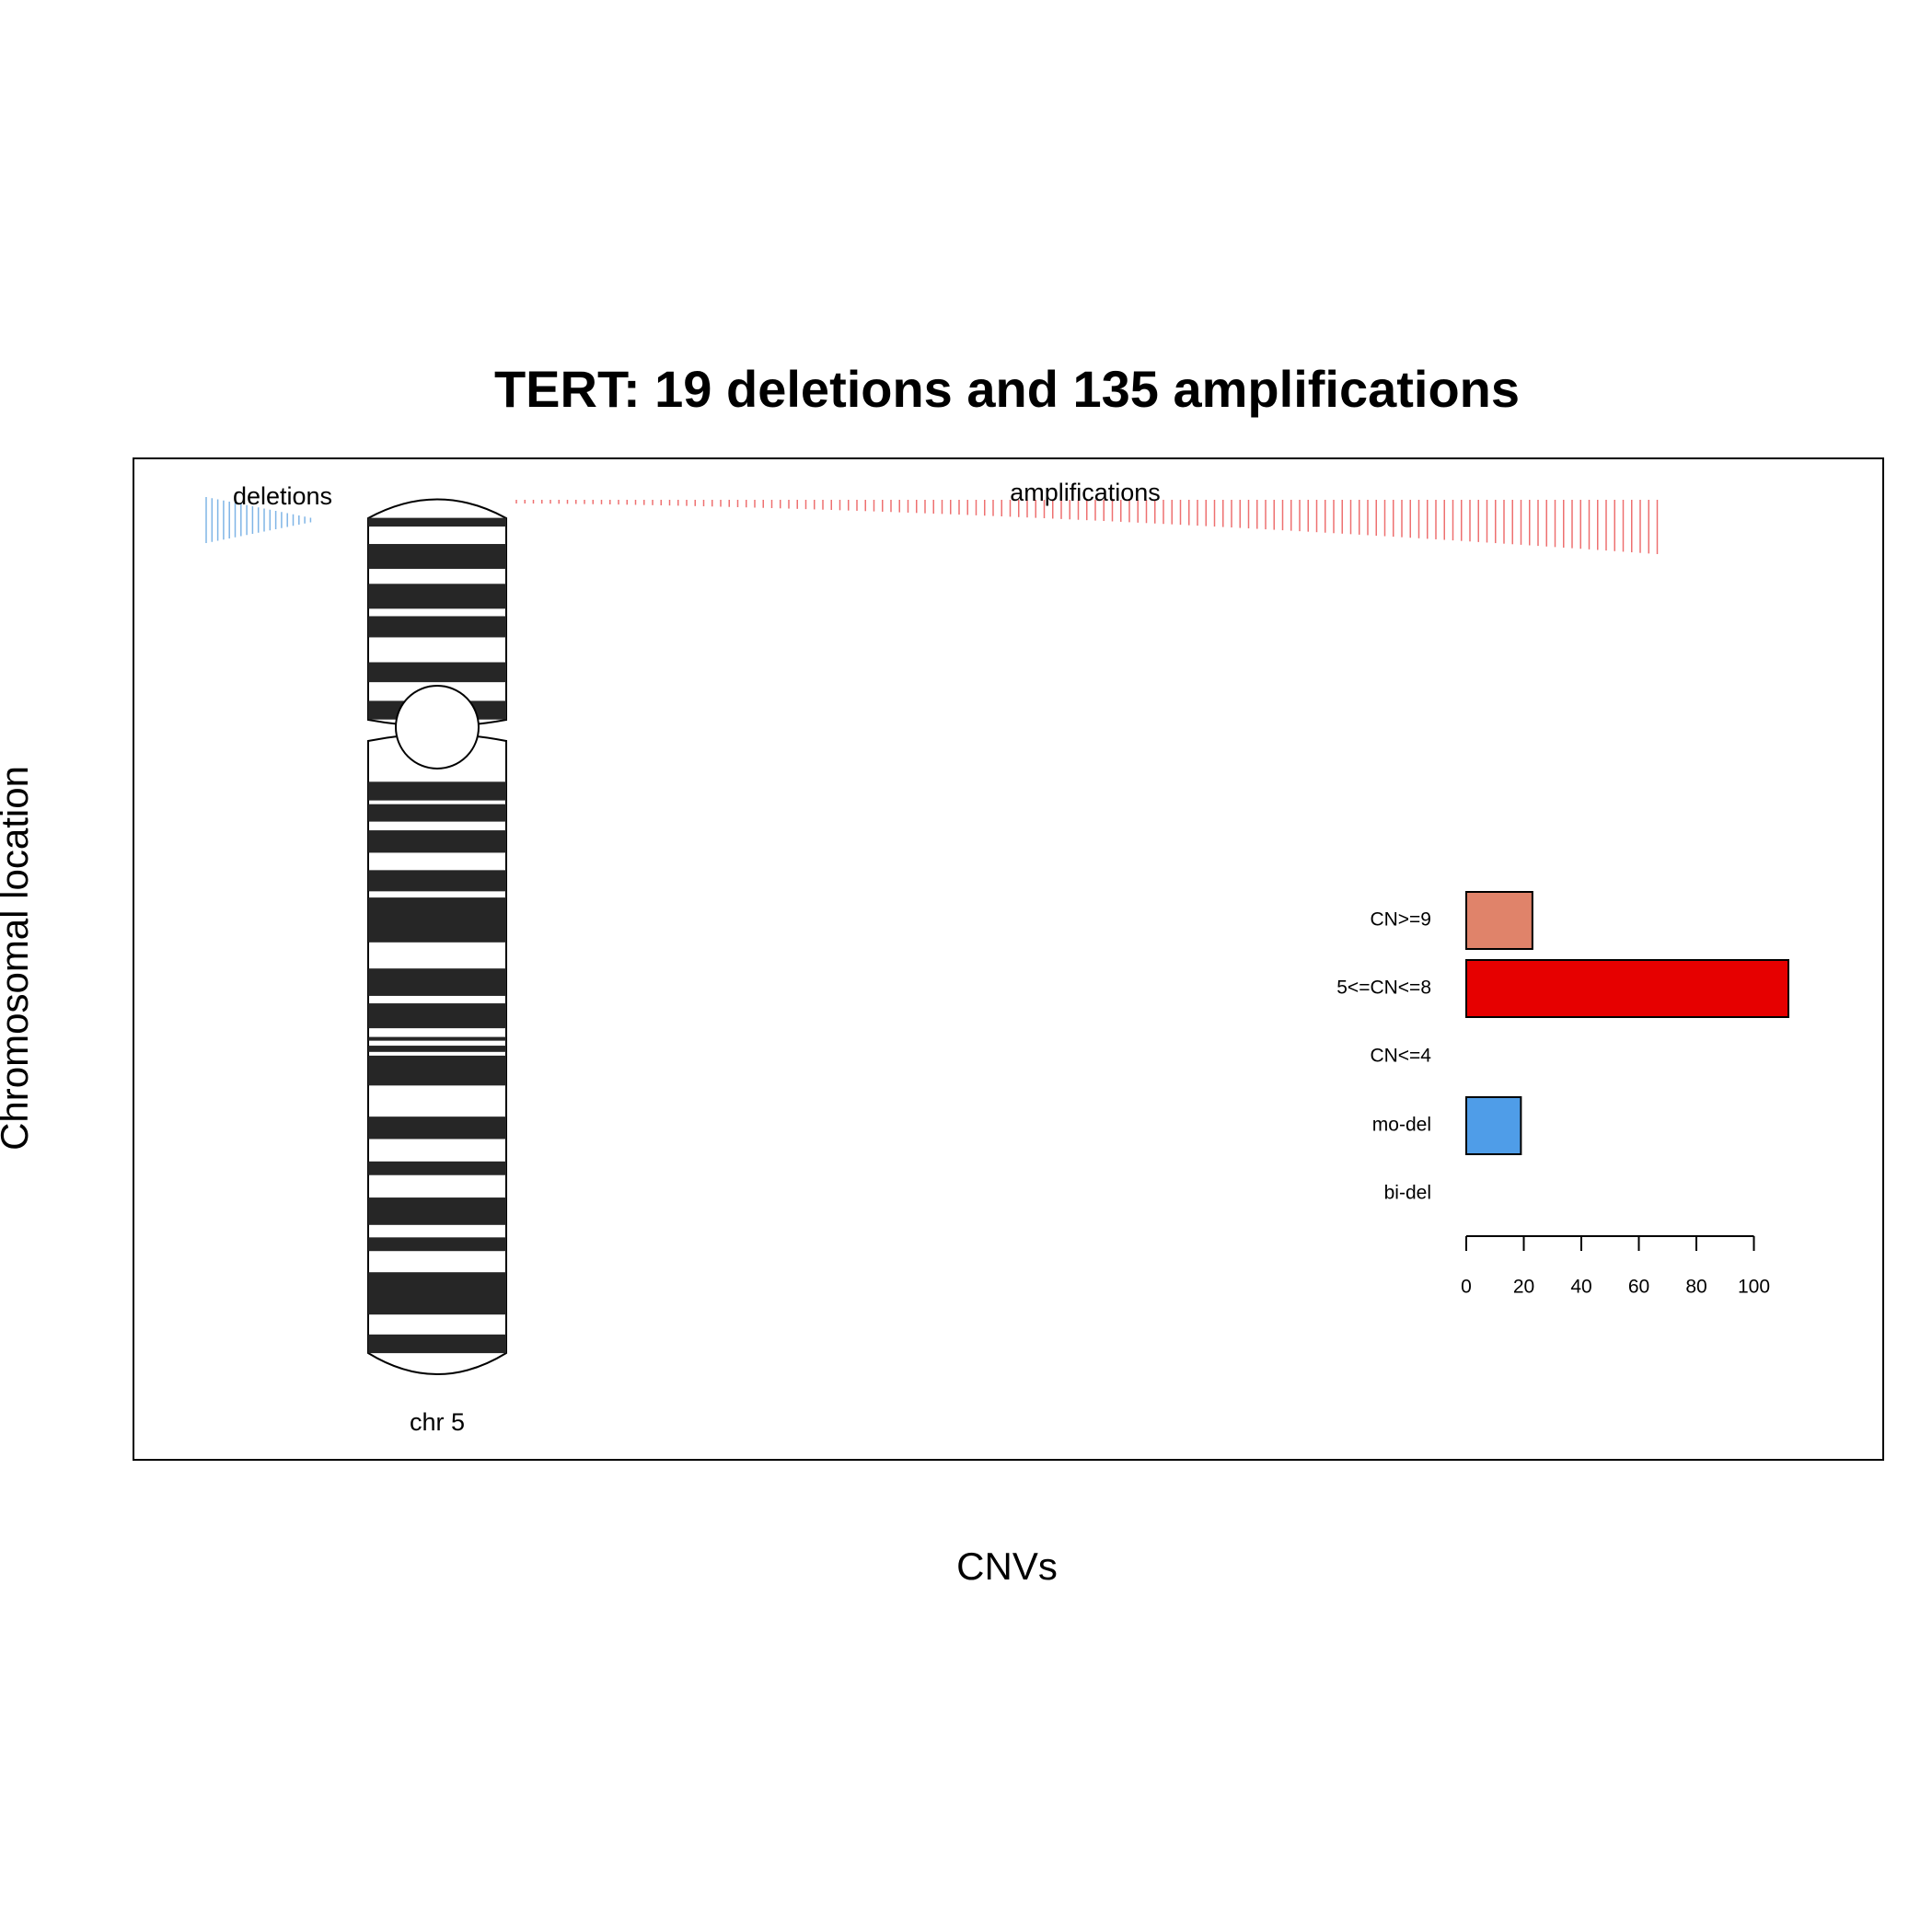  What do you see at coordinates (1401, 1057) in the screenshot?
I see `category-label: CN<=4` at bounding box center [1401, 1057].